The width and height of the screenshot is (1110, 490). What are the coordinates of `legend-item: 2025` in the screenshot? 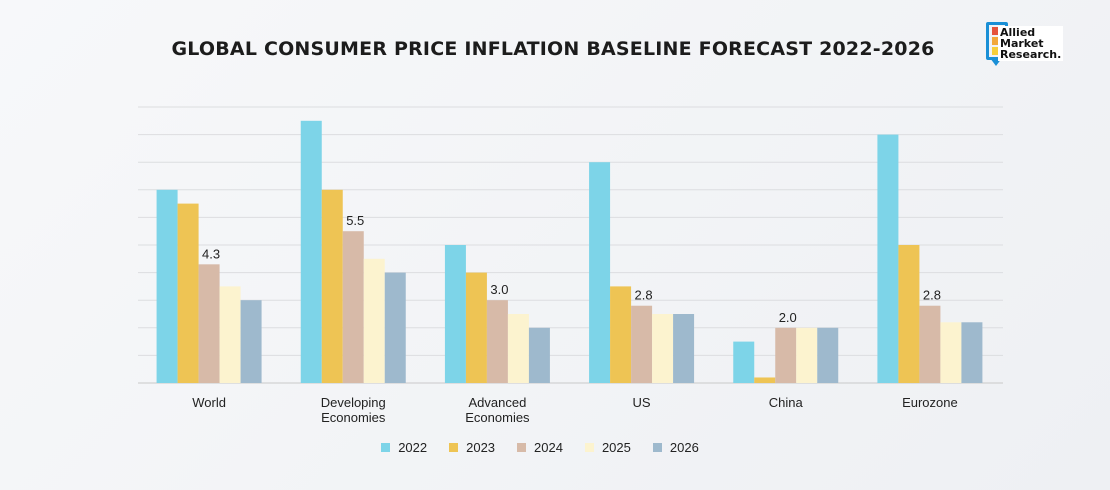 It's located at (607, 447).